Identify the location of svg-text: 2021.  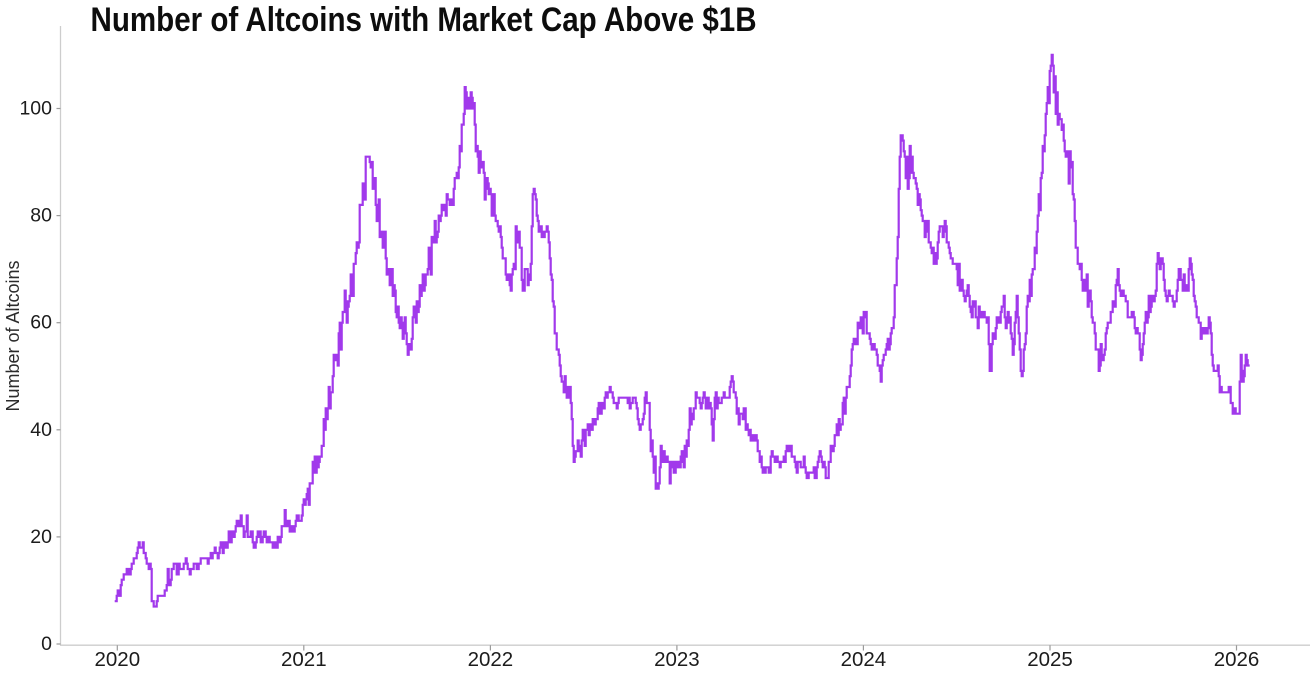
(304, 659).